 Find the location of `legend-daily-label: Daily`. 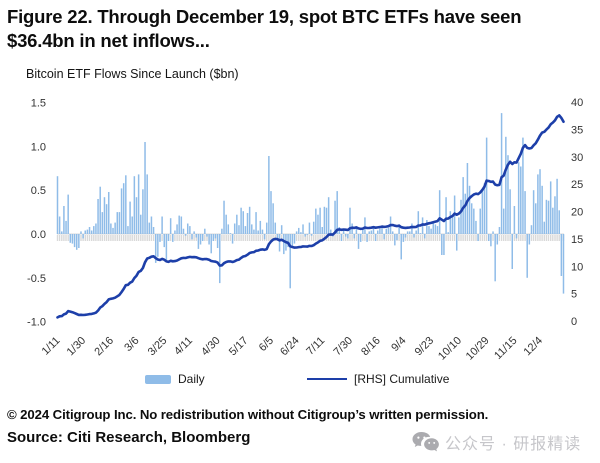

legend-daily-label: Daily is located at coordinates (191, 379).